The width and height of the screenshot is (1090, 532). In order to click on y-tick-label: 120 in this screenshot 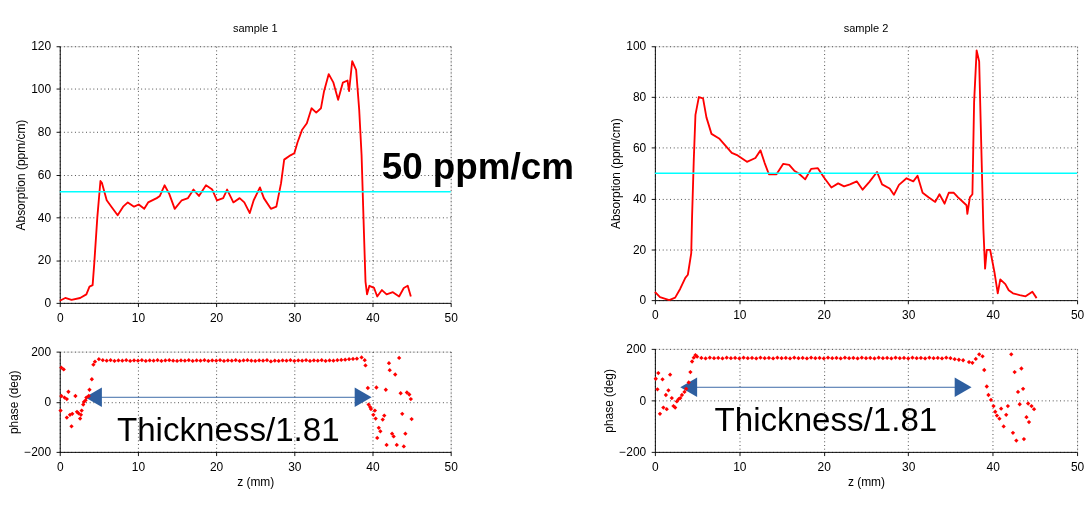, I will do `click(41, 46)`.